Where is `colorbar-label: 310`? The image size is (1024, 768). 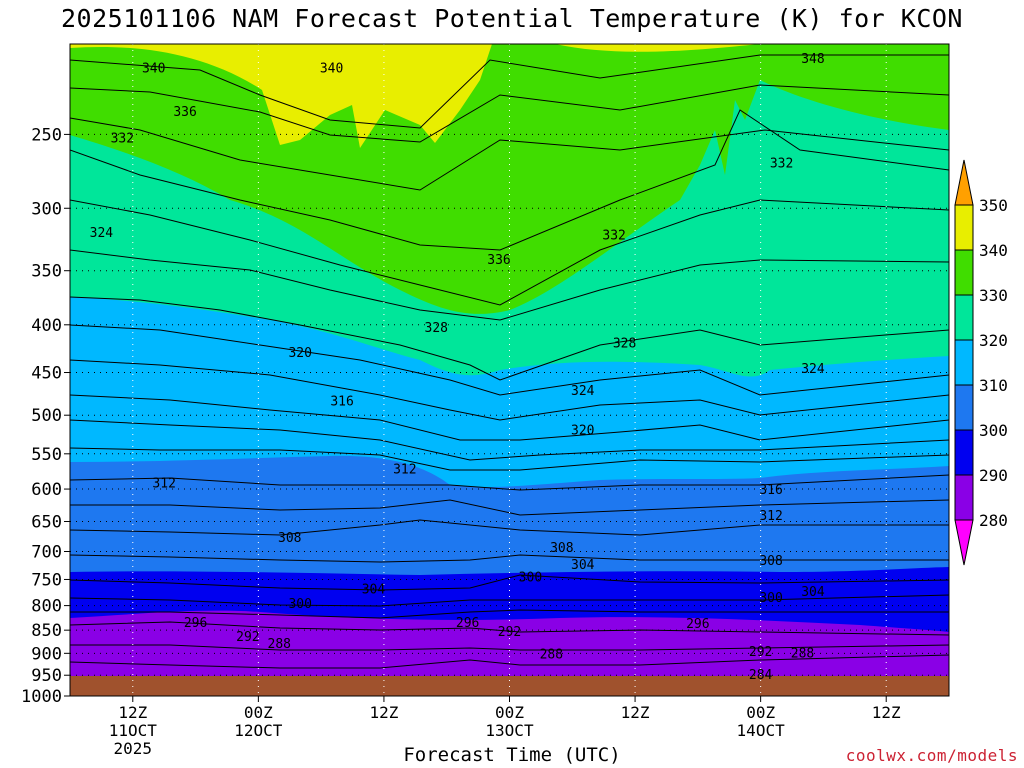
colorbar-label: 310 is located at coordinates (993, 385).